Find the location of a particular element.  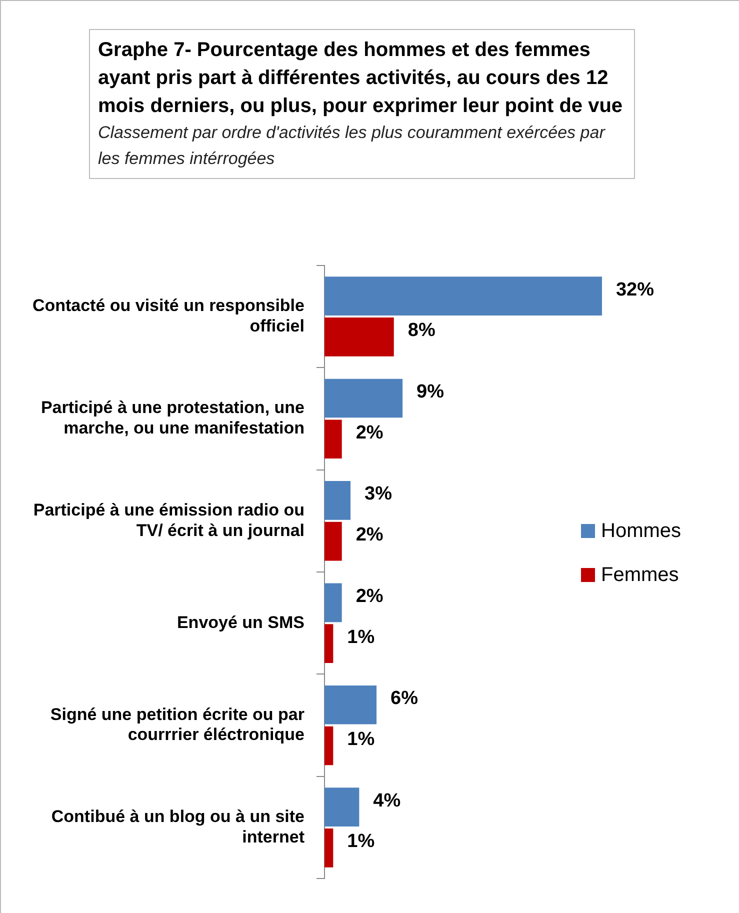

data-label: 8% is located at coordinates (422, 331).